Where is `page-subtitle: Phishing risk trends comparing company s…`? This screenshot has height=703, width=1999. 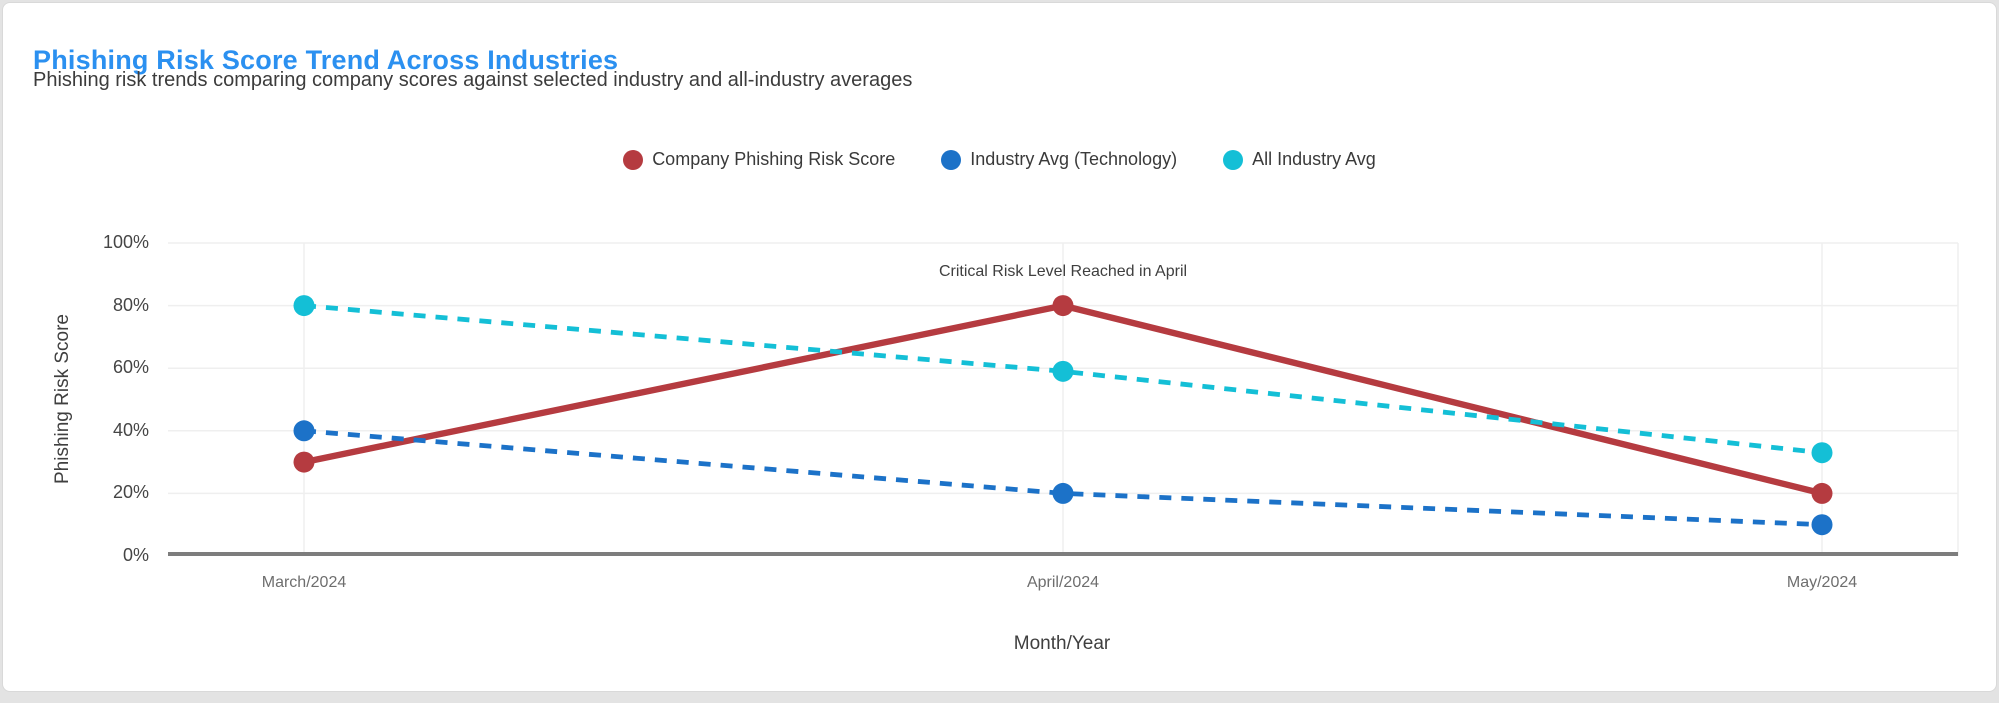
page-subtitle: Phishing risk trends comparing company s… is located at coordinates (473, 80).